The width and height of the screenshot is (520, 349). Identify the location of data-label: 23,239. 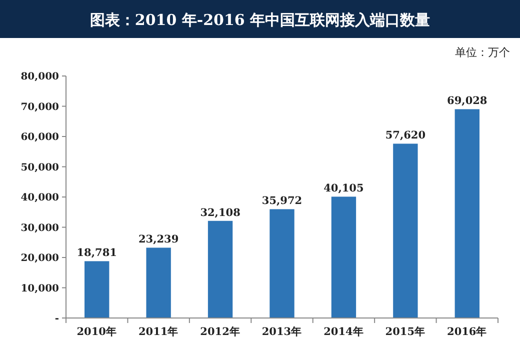
(158, 240).